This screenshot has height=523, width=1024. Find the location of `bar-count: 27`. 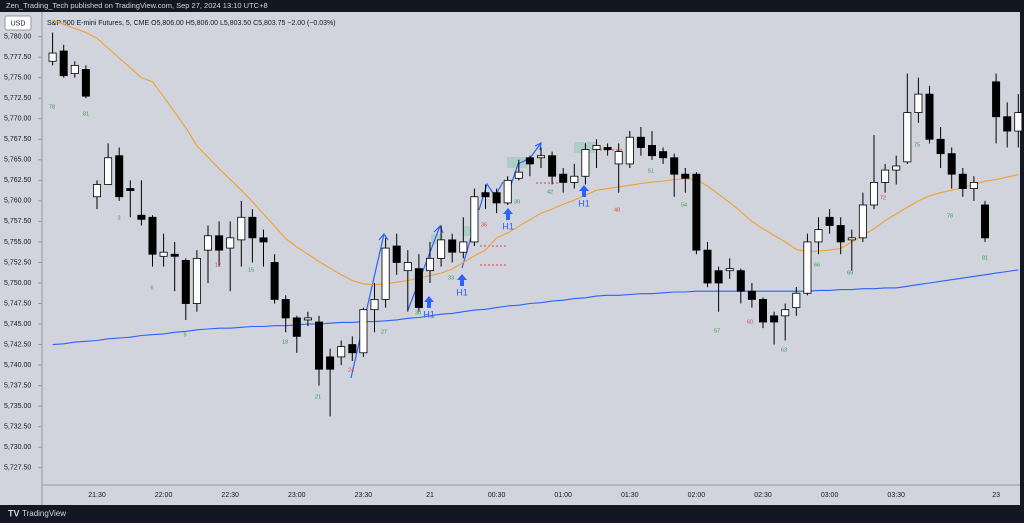

bar-count: 27 is located at coordinates (384, 332).